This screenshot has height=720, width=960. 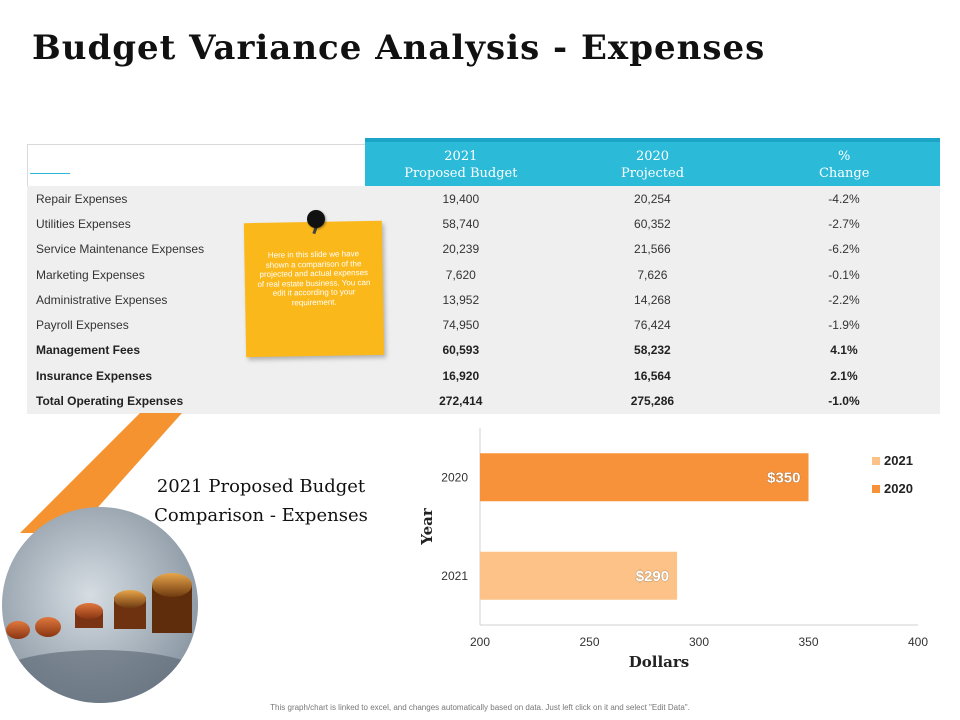 I want to click on page-title: Budget Variance Analysis - Expenses, so click(x=399, y=48).